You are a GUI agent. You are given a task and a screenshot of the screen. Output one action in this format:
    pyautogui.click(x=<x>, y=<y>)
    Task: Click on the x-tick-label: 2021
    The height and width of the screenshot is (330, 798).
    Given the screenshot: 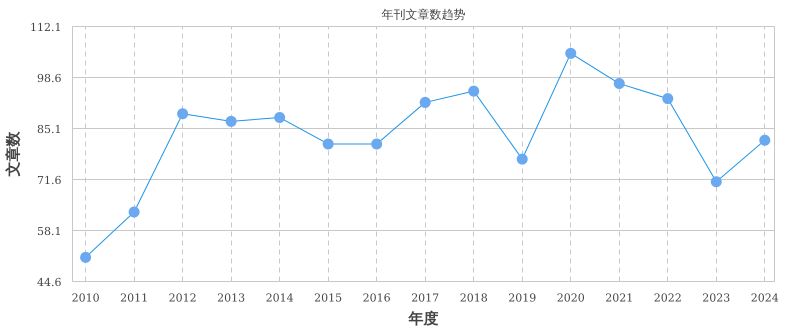 What is the action you would take?
    pyautogui.click(x=619, y=298)
    